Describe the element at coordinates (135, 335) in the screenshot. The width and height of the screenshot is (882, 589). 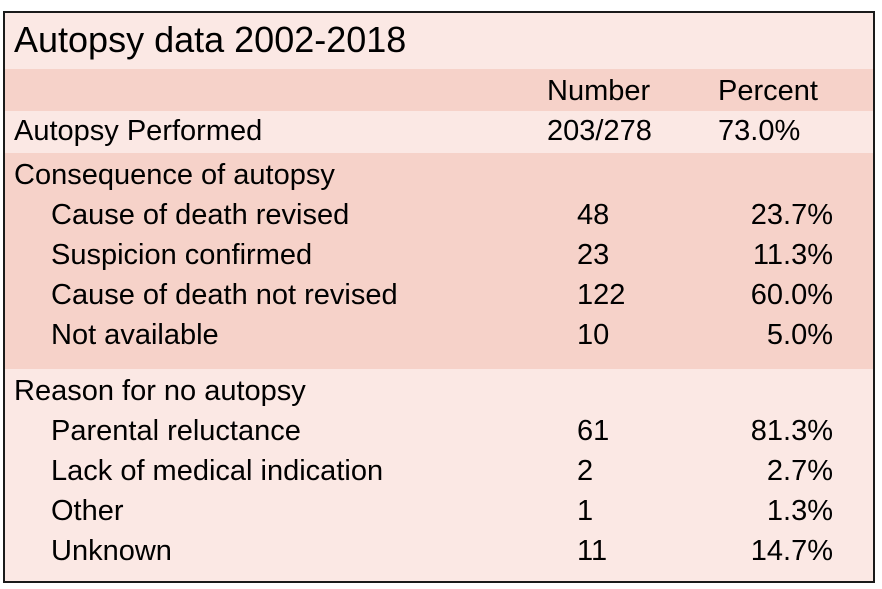
I see `row-label: Not available` at that location.